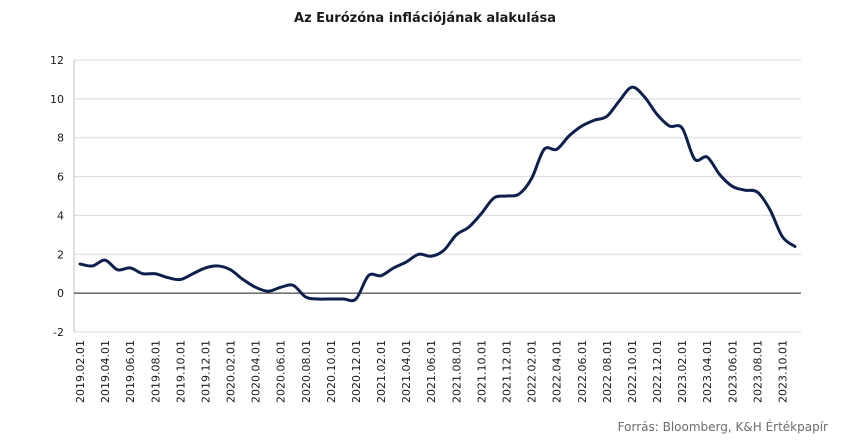 Image resolution: width=850 pixels, height=440 pixels. I want to click on x-tick-label: 2019.06.01, so click(130, 371).